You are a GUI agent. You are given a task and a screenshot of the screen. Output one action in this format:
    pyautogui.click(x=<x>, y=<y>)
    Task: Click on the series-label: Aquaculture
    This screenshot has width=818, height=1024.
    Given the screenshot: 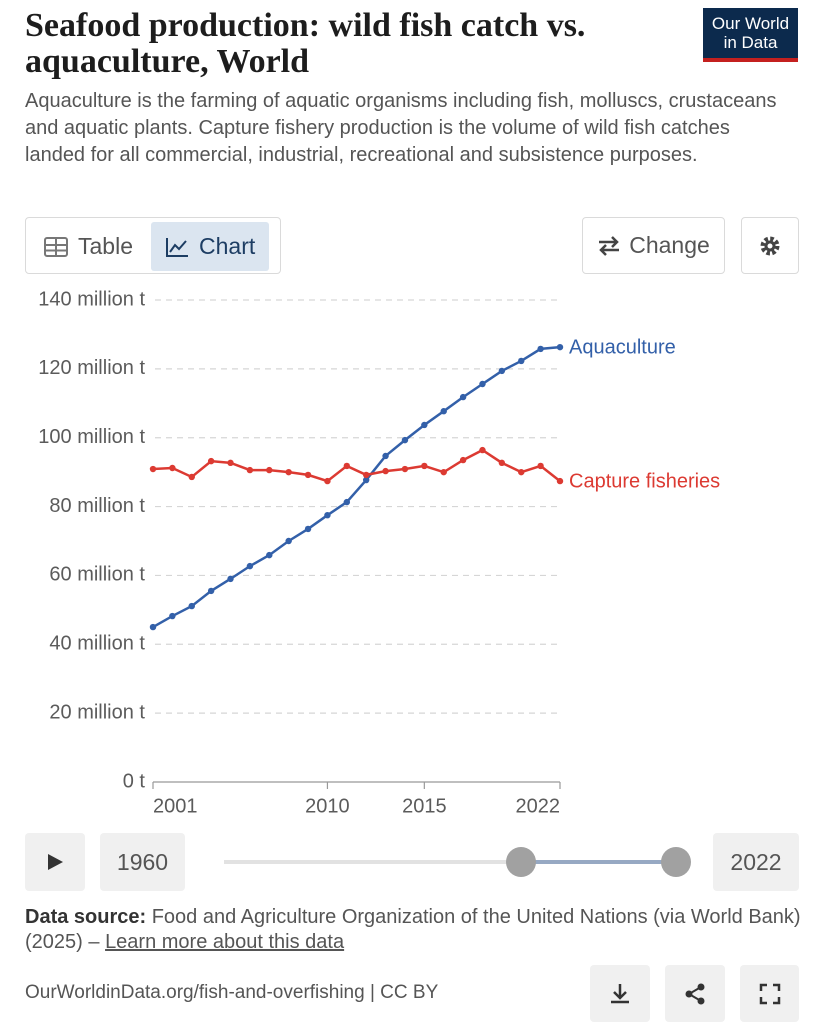 What is the action you would take?
    pyautogui.click(x=622, y=347)
    